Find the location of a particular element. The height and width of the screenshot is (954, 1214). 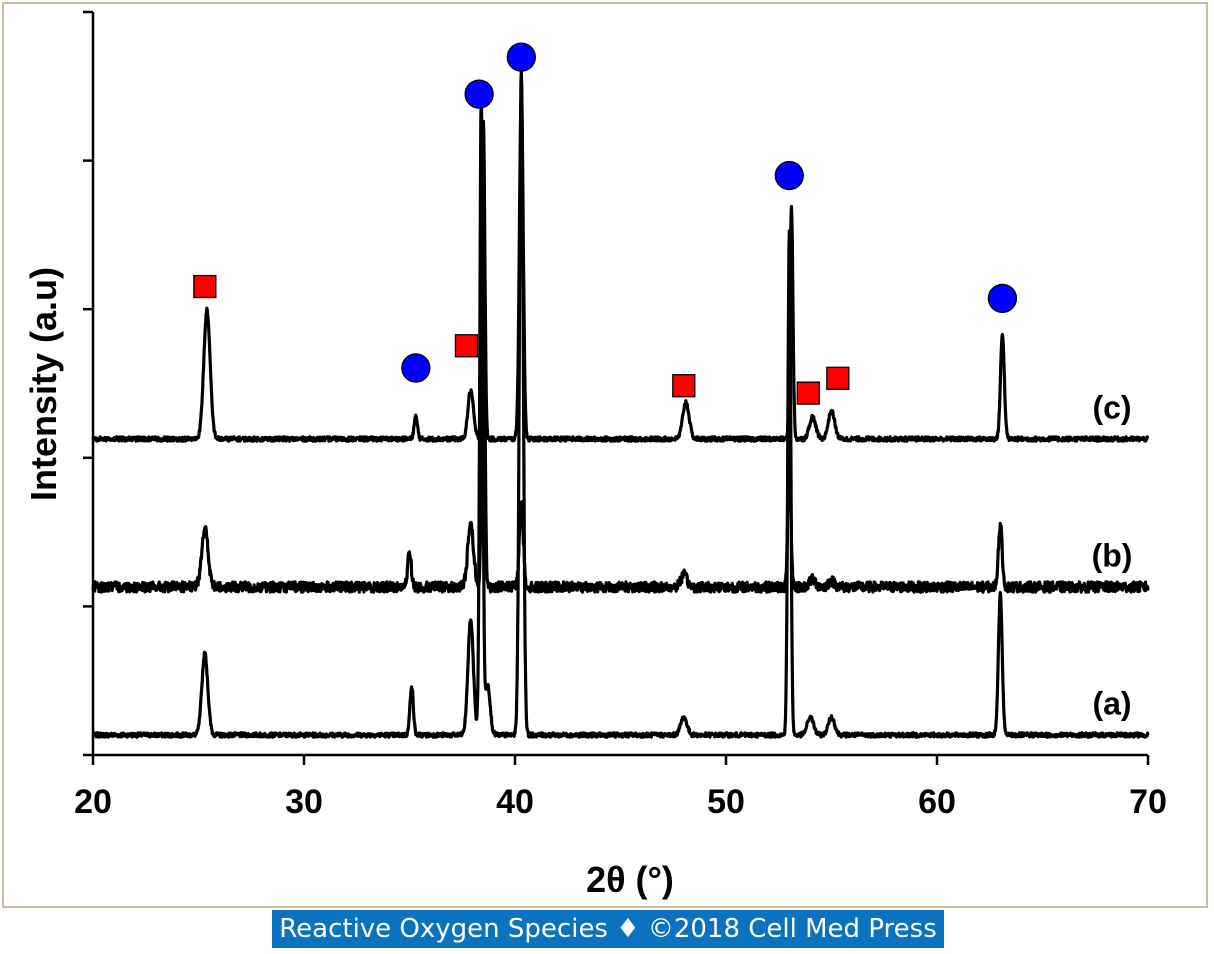

series-label-3: (c) is located at coordinates (1111, 407).